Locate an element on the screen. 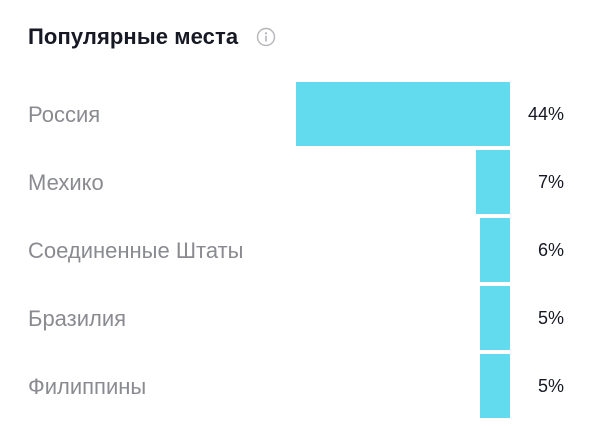 This screenshot has height=426, width=591. category-label: Мехико is located at coordinates (66, 182).